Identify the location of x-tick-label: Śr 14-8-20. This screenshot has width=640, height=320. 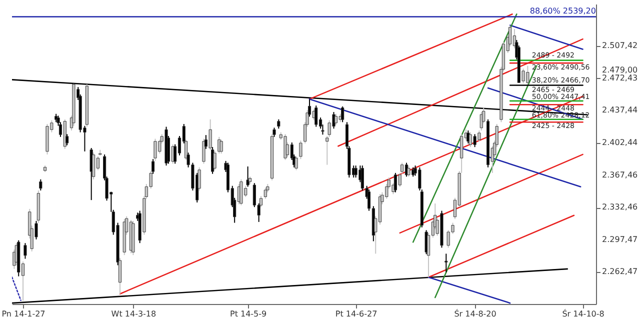
(475, 313).